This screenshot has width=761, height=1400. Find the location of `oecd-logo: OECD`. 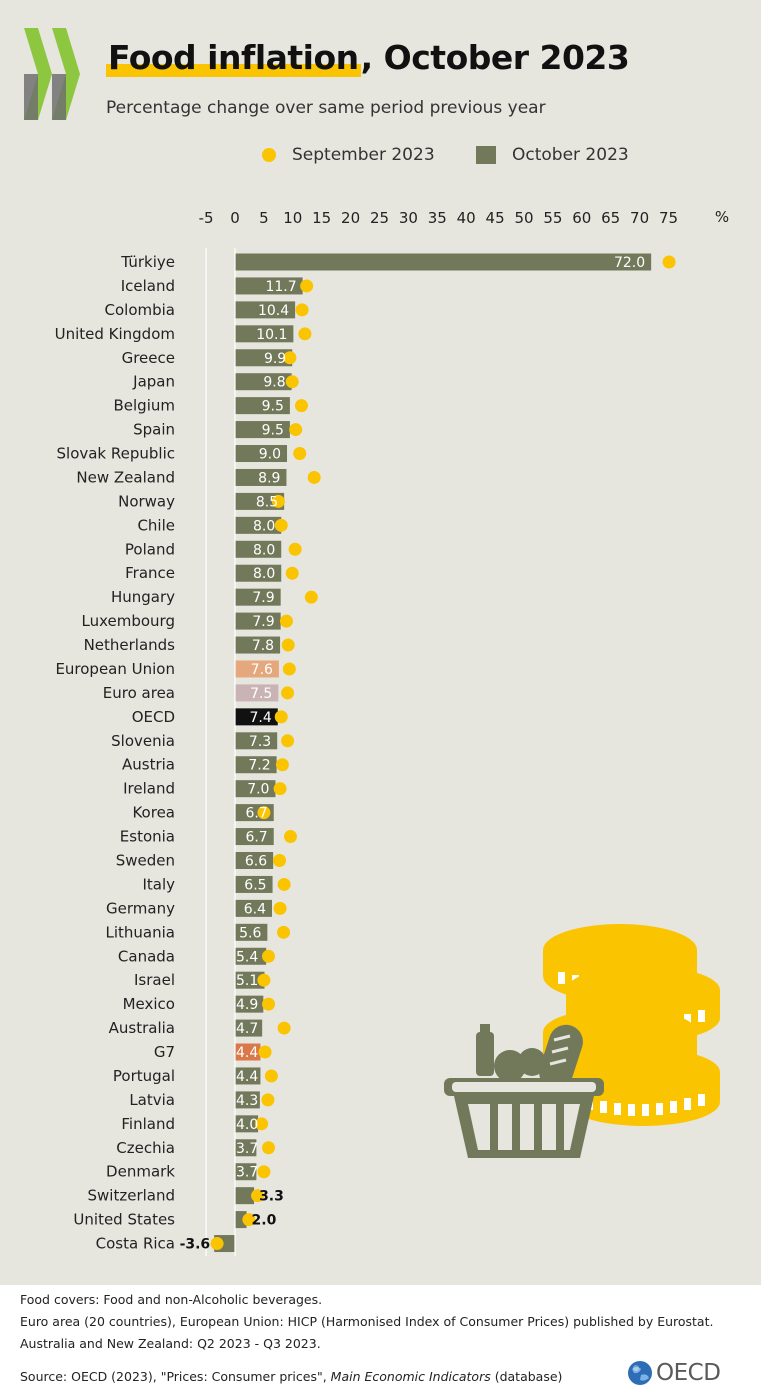

oecd-logo: OECD is located at coordinates (674, 1373).